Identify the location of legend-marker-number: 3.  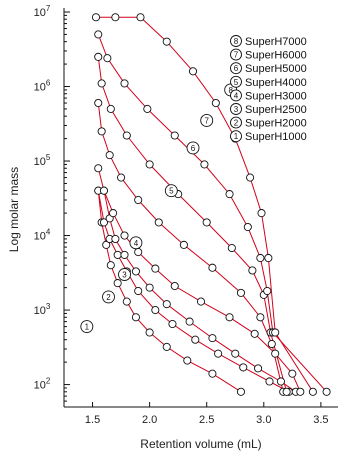
(236, 109).